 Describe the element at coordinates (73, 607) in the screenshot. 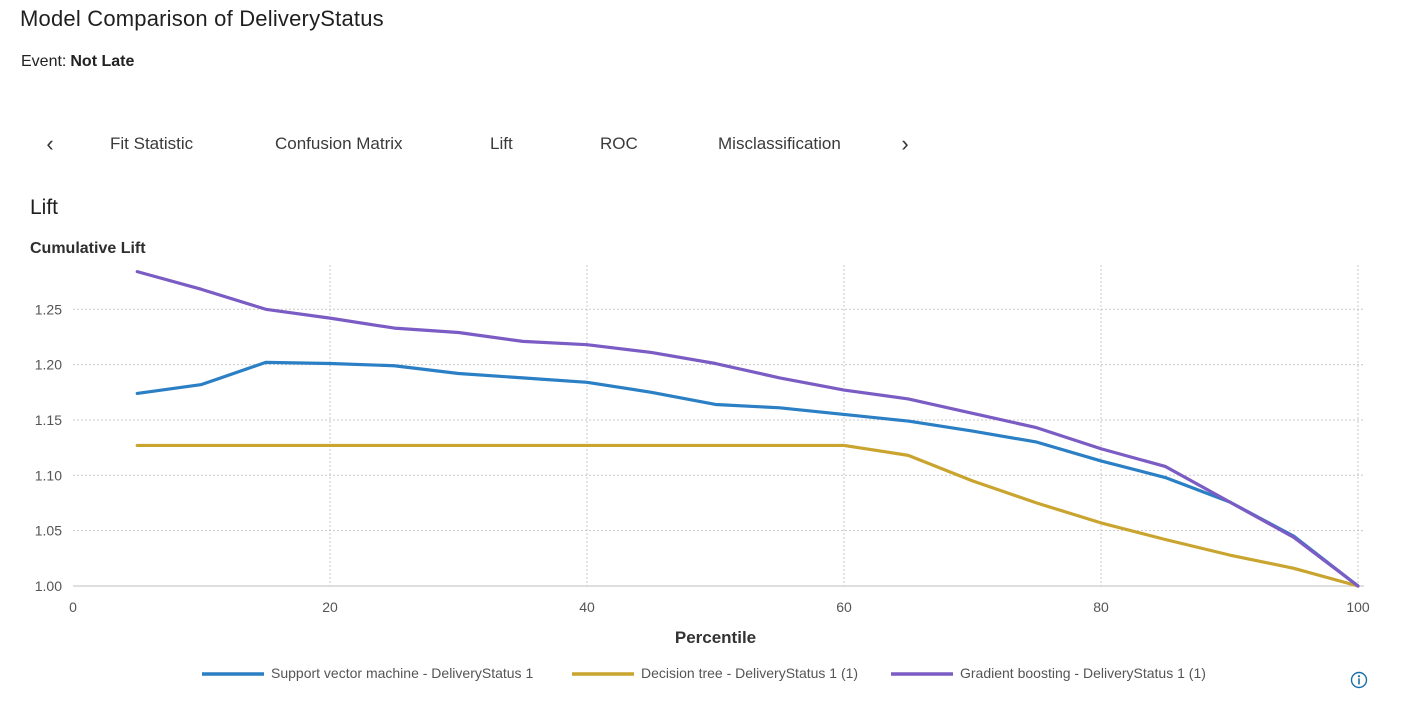

I see `x-tick-label: 0` at that location.